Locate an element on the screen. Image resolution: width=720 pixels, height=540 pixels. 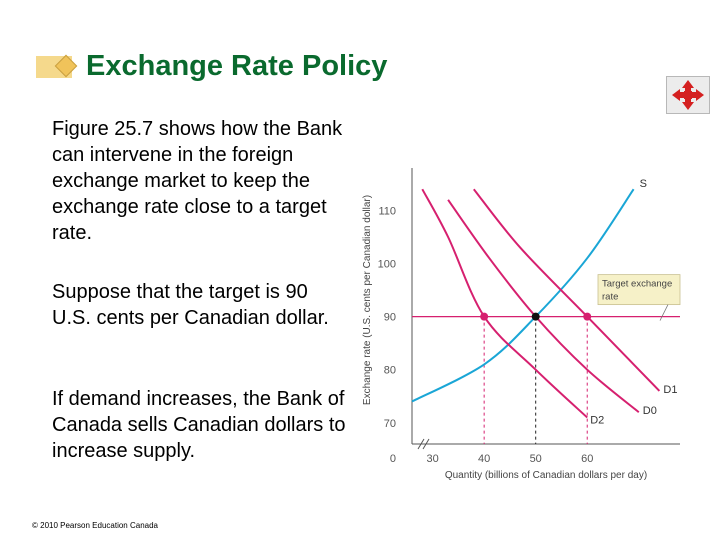
equilibrium-point is located at coordinates (535, 316).